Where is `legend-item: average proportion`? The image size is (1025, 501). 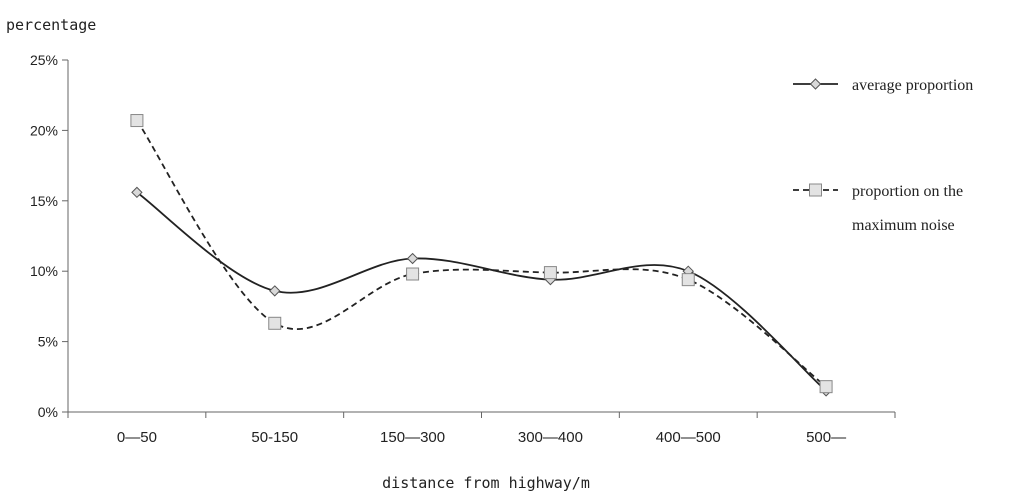 legend-item: average proportion is located at coordinates (883, 85).